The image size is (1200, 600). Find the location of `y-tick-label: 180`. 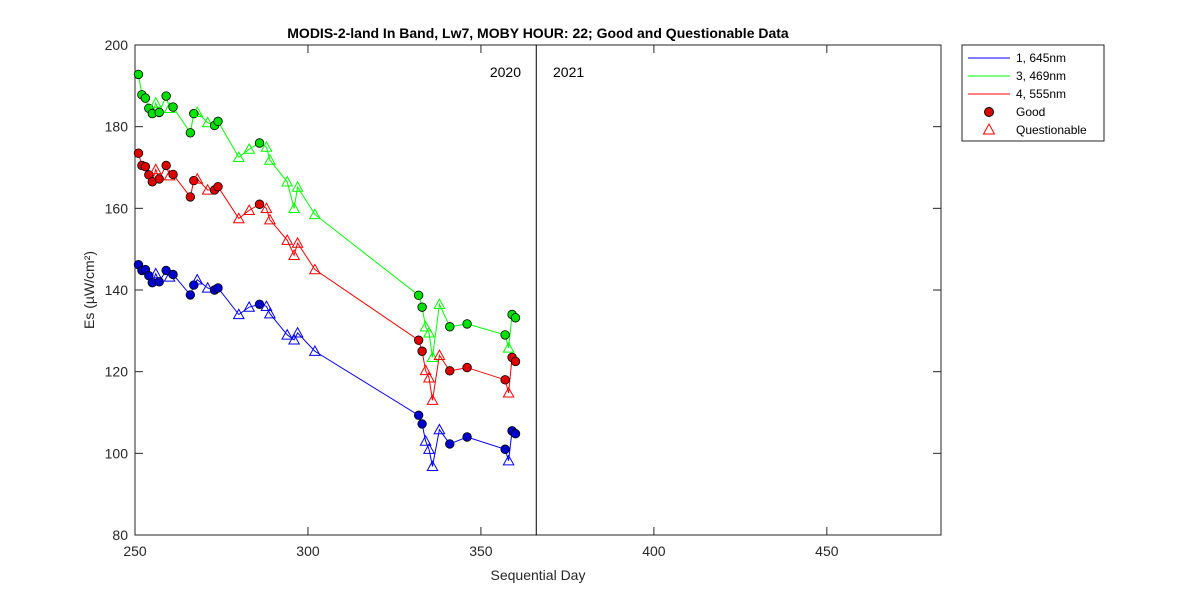

y-tick-label: 180 is located at coordinates (117, 127).